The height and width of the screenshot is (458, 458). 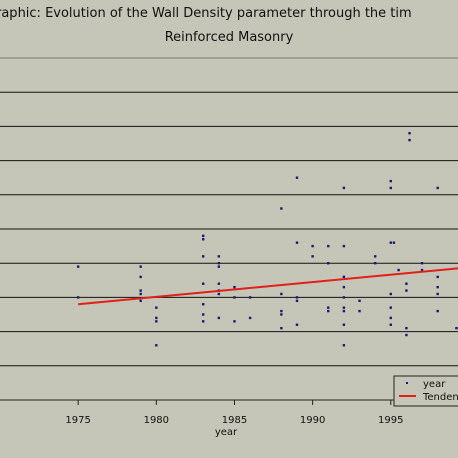 I want to click on x-tick-label: 1990, so click(x=312, y=420).